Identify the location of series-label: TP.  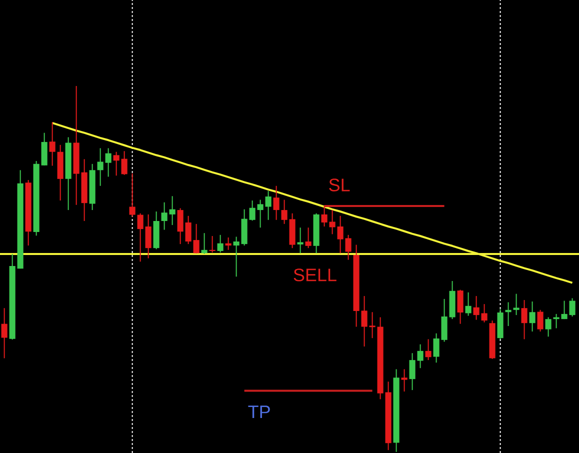
(259, 412).